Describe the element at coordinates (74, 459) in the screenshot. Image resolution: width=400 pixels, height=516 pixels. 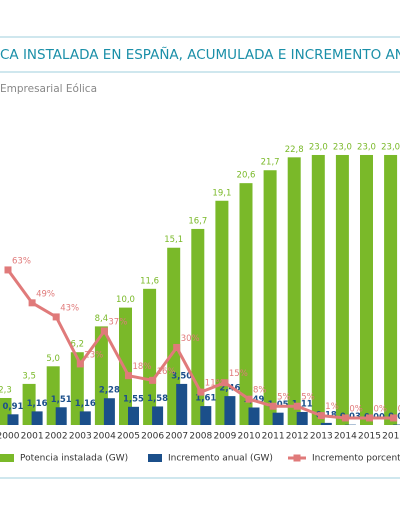
I see `legend-label: Potencia instalada (GW)` at that location.